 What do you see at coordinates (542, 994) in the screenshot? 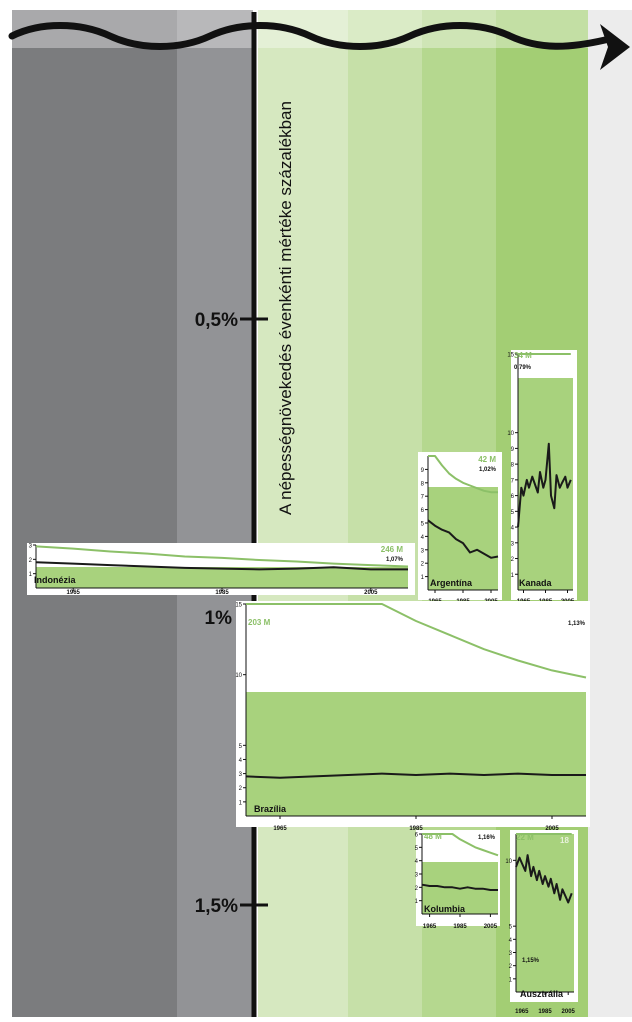
I see `country-name: Ausztrália` at bounding box center [542, 994].